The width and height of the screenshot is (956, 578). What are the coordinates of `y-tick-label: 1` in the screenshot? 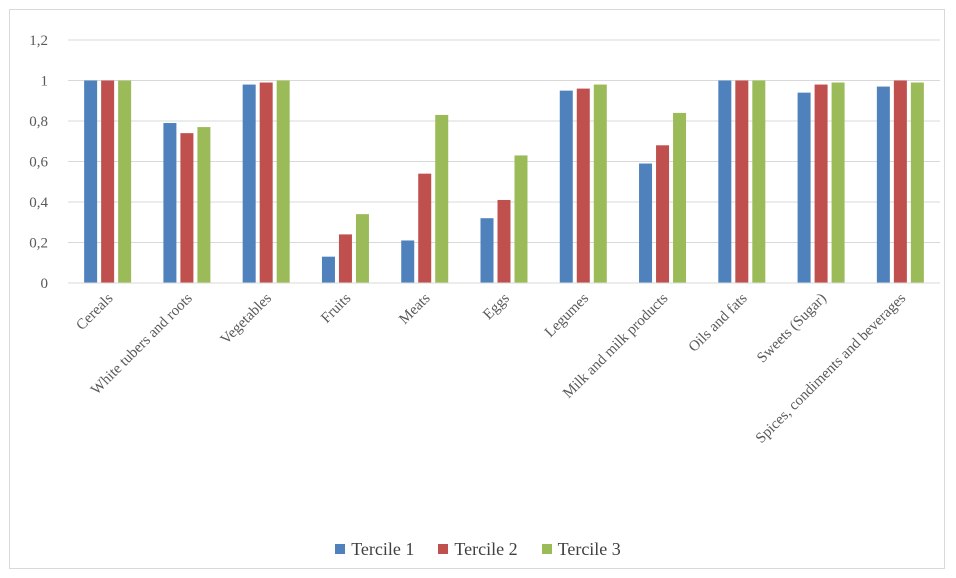 It's located at (45, 82).